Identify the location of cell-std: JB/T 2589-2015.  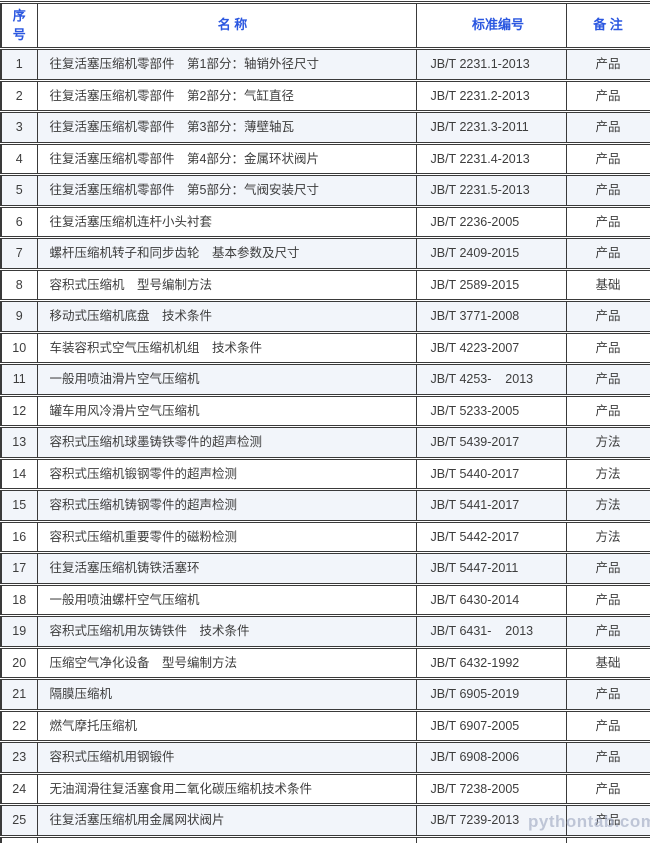
(491, 284).